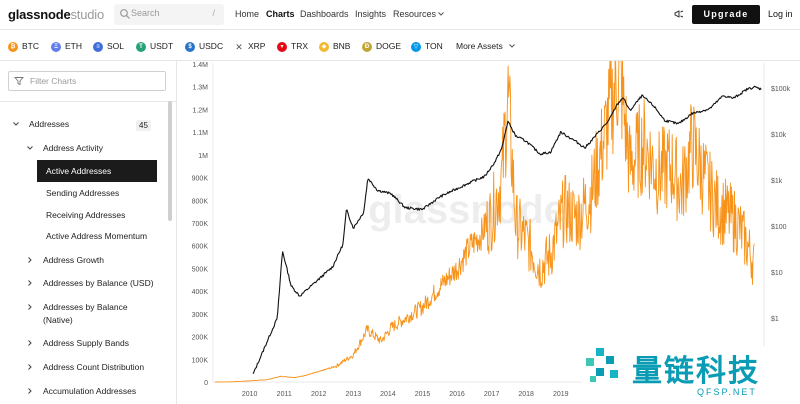 The width and height of the screenshot is (800, 404). Describe the element at coordinates (299, 46) in the screenshot. I see `asset-label: TRX` at that location.